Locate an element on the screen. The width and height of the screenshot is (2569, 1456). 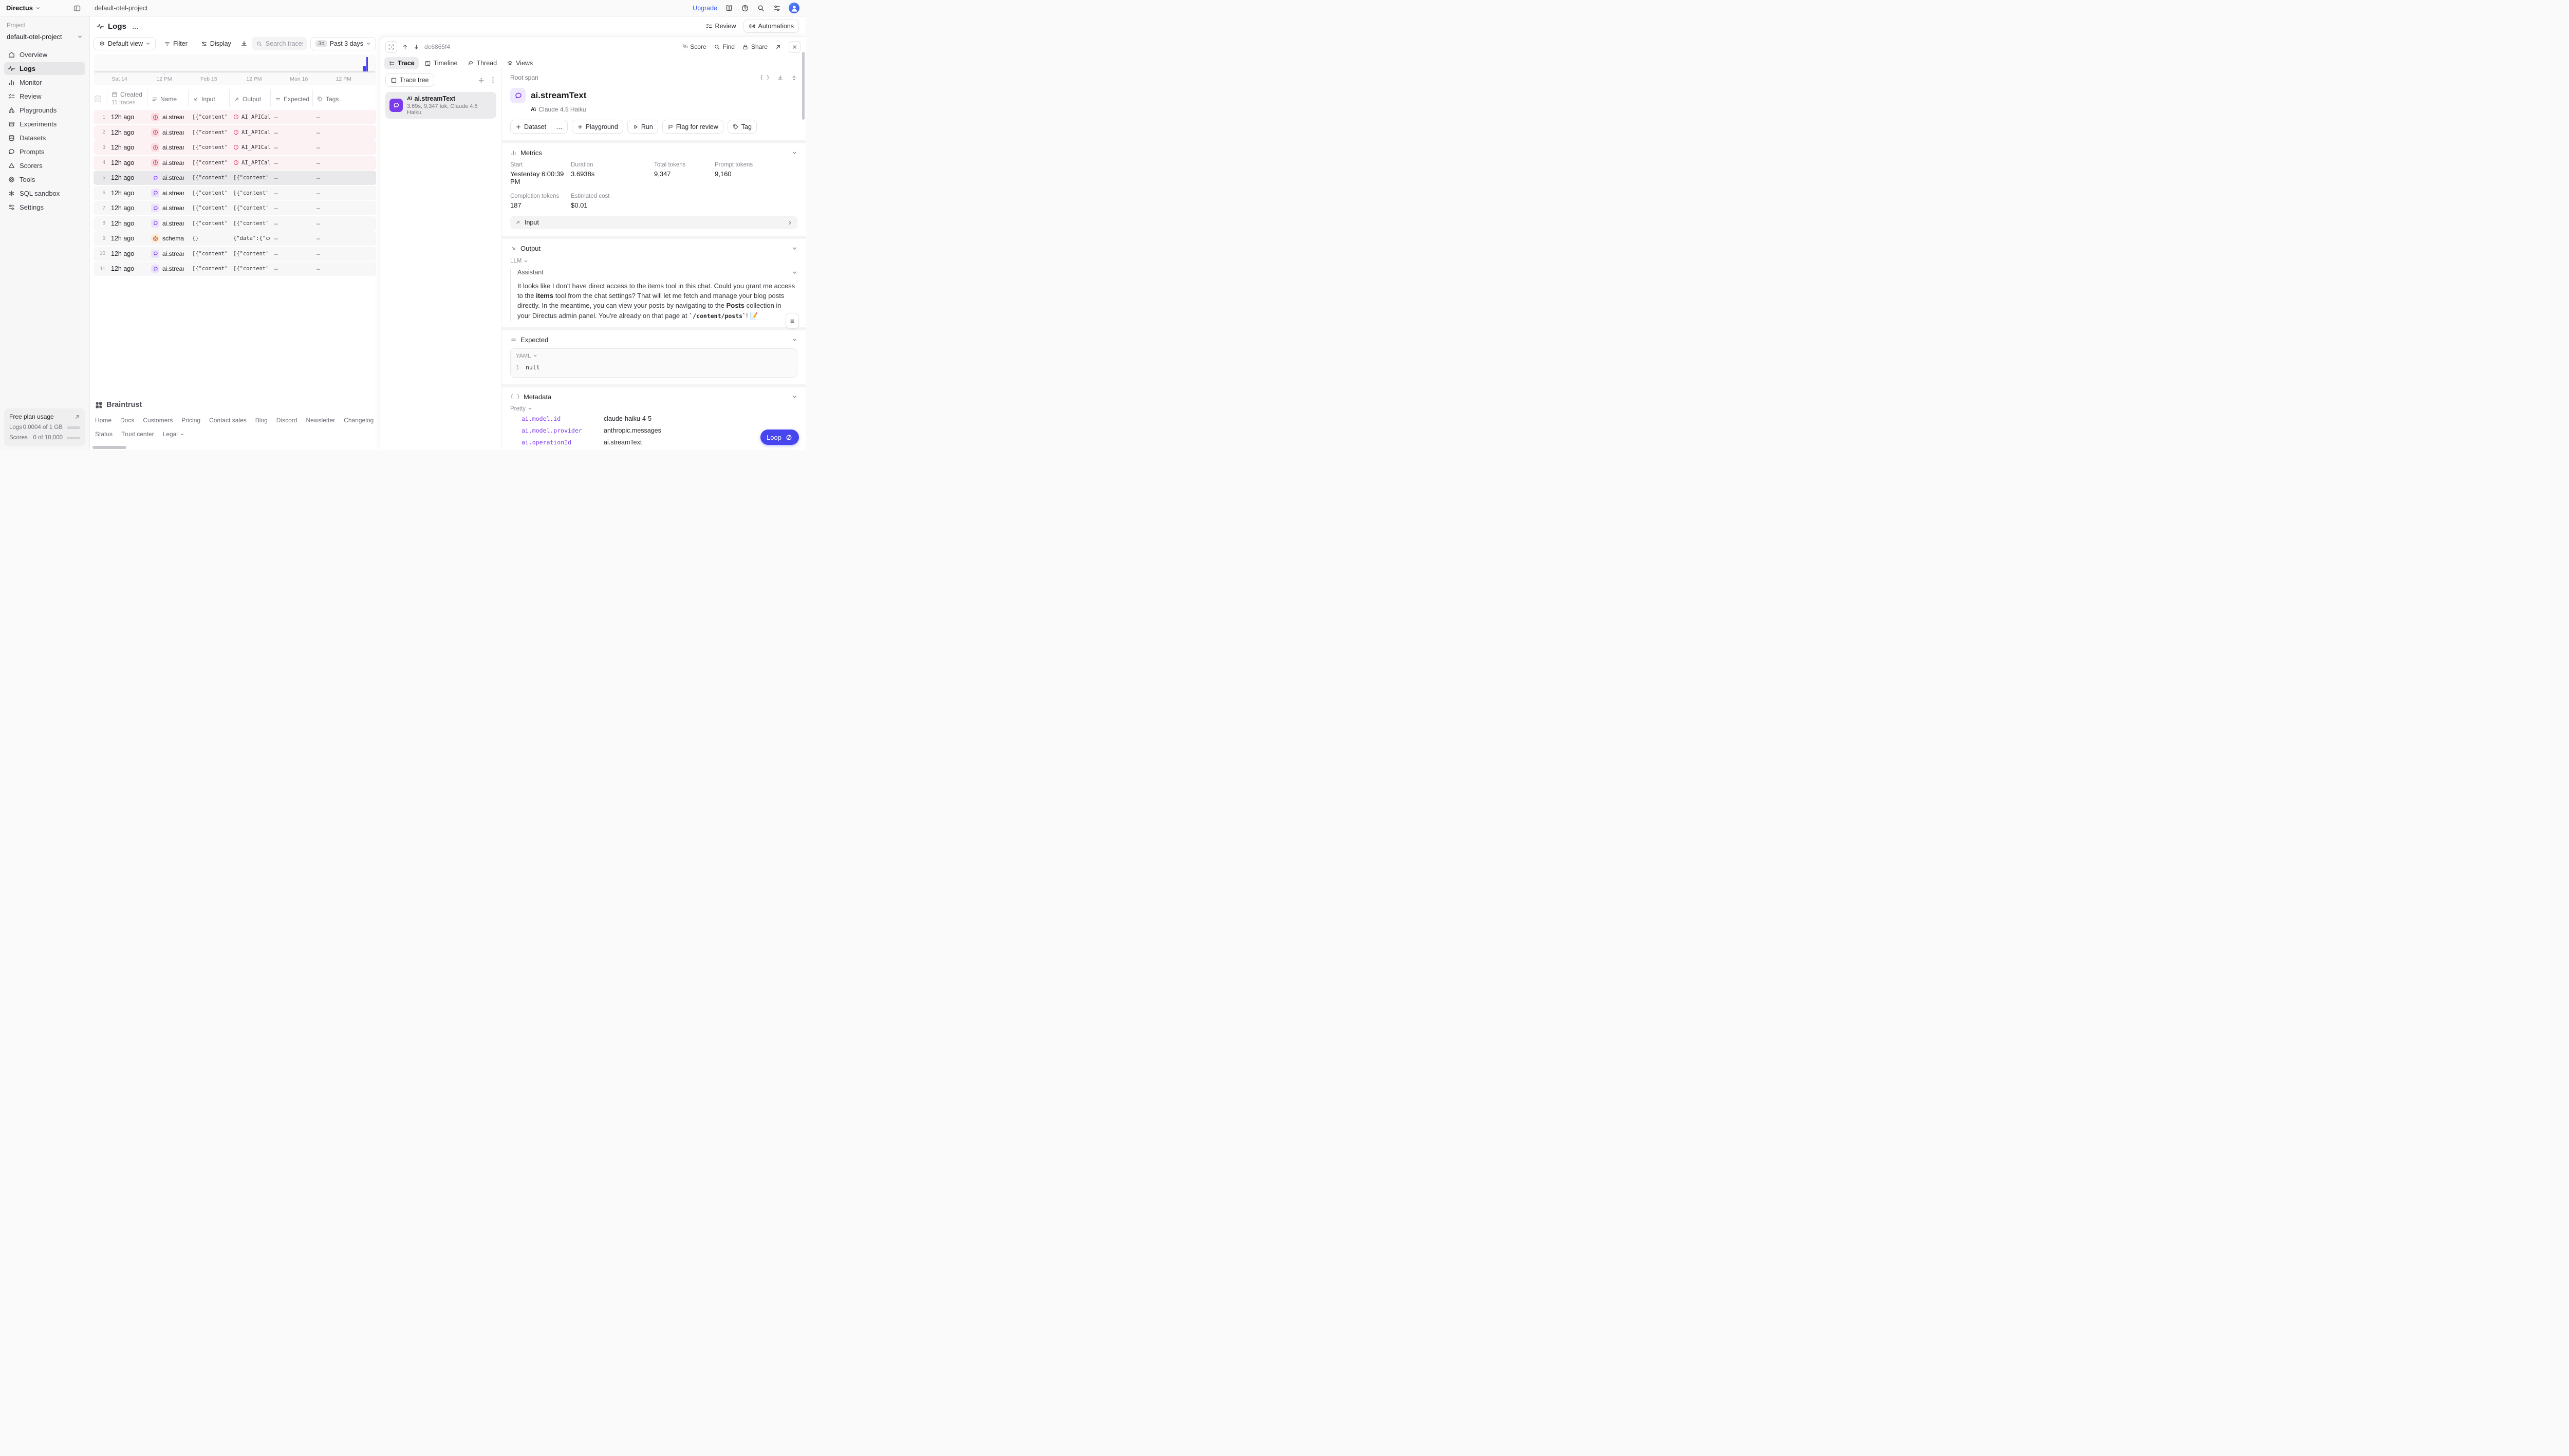
column-header-input: Input is located at coordinates (209, 98).